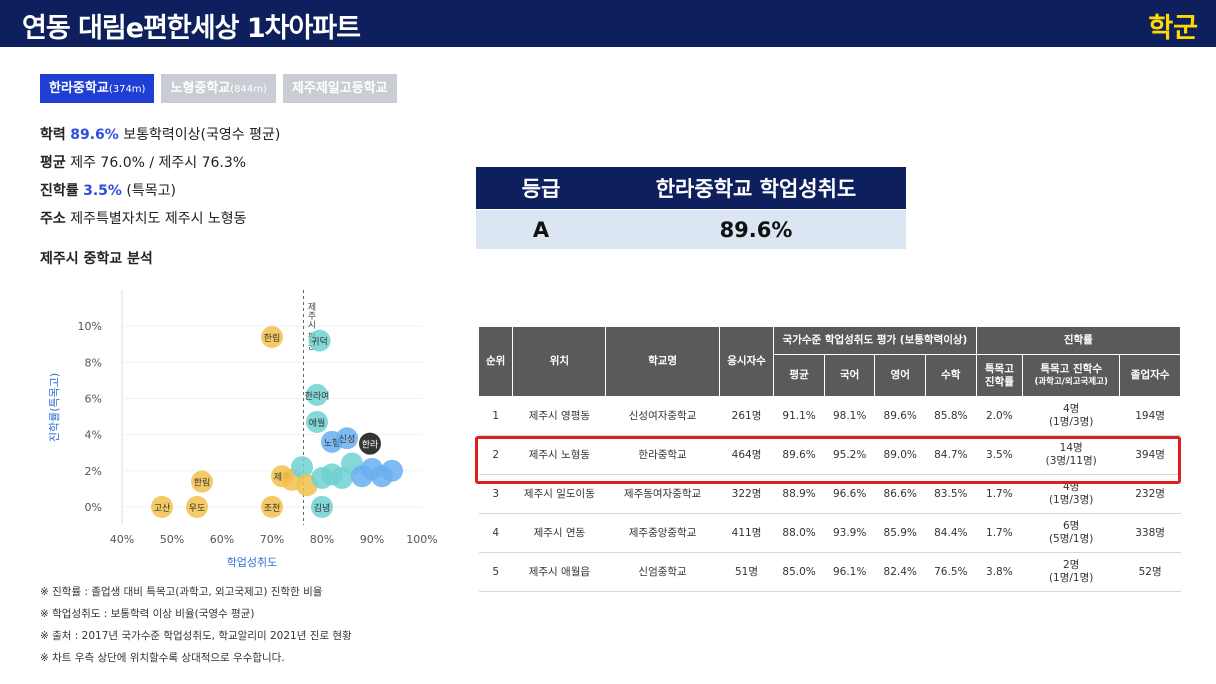 This screenshot has width=1216, height=684. I want to click on footnote: ※ 학업성취도 : 보통학력 이상 비율(국영수 평균), so click(147, 614).